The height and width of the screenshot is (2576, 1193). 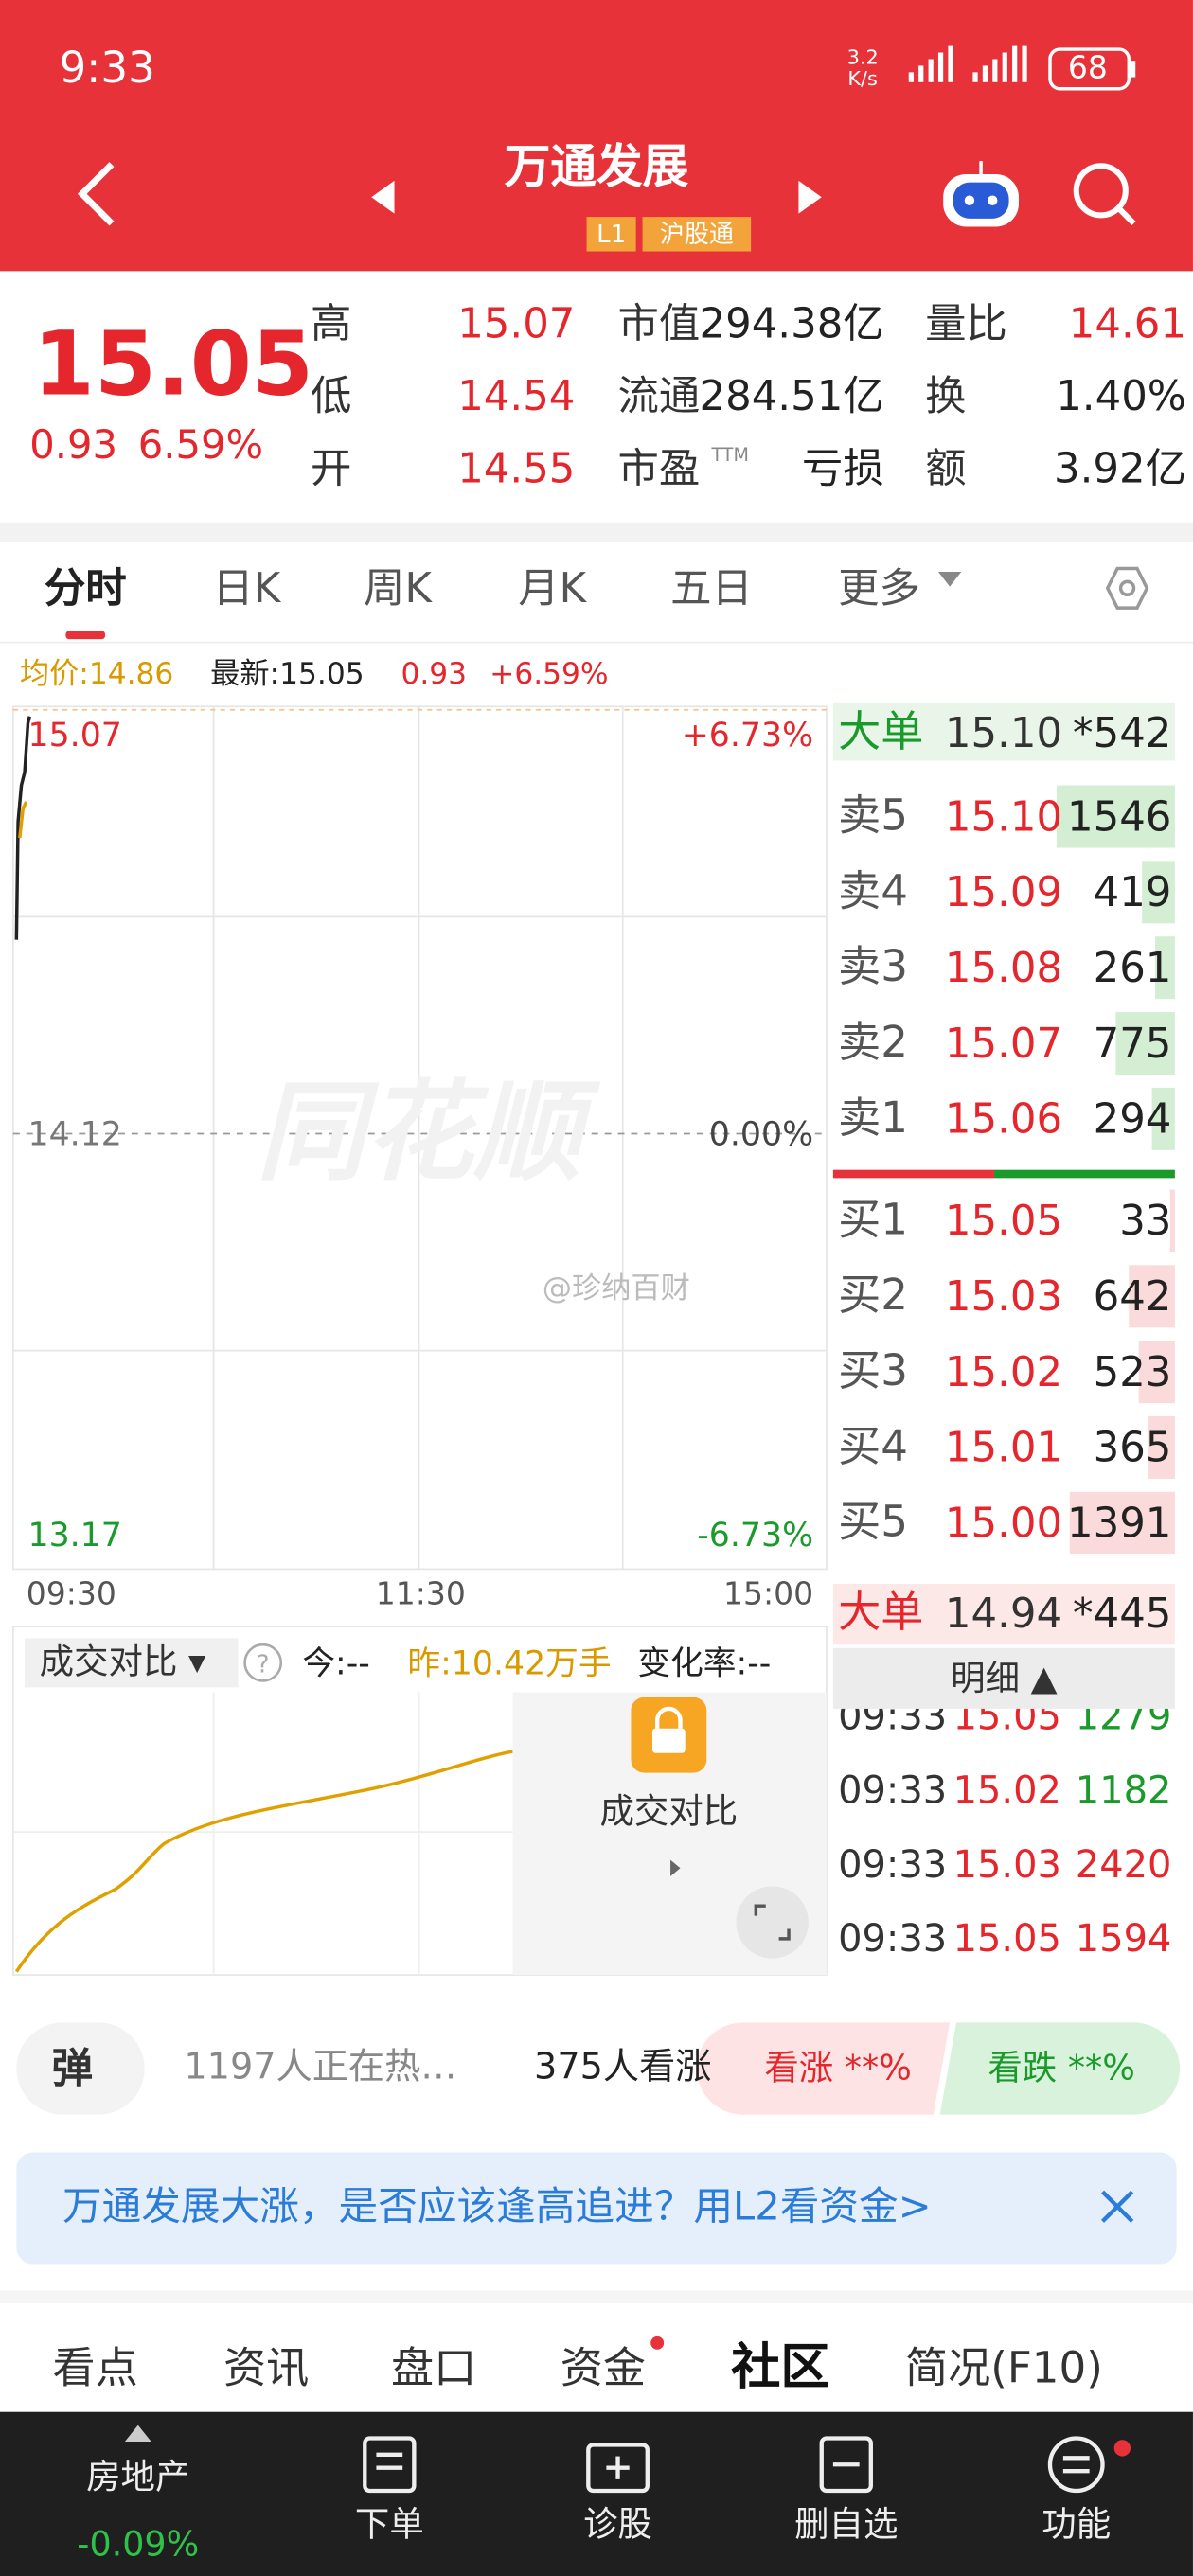 I want to click on vote-down: 看跌 **%, so click(x=1061, y=2067).